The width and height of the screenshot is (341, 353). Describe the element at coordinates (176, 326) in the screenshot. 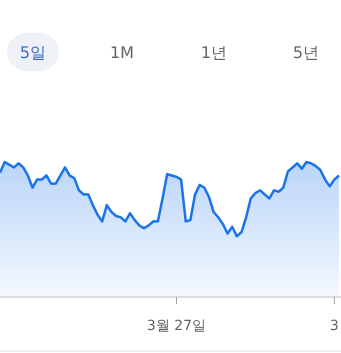

I see `x-tick-label: 3월 27일` at that location.